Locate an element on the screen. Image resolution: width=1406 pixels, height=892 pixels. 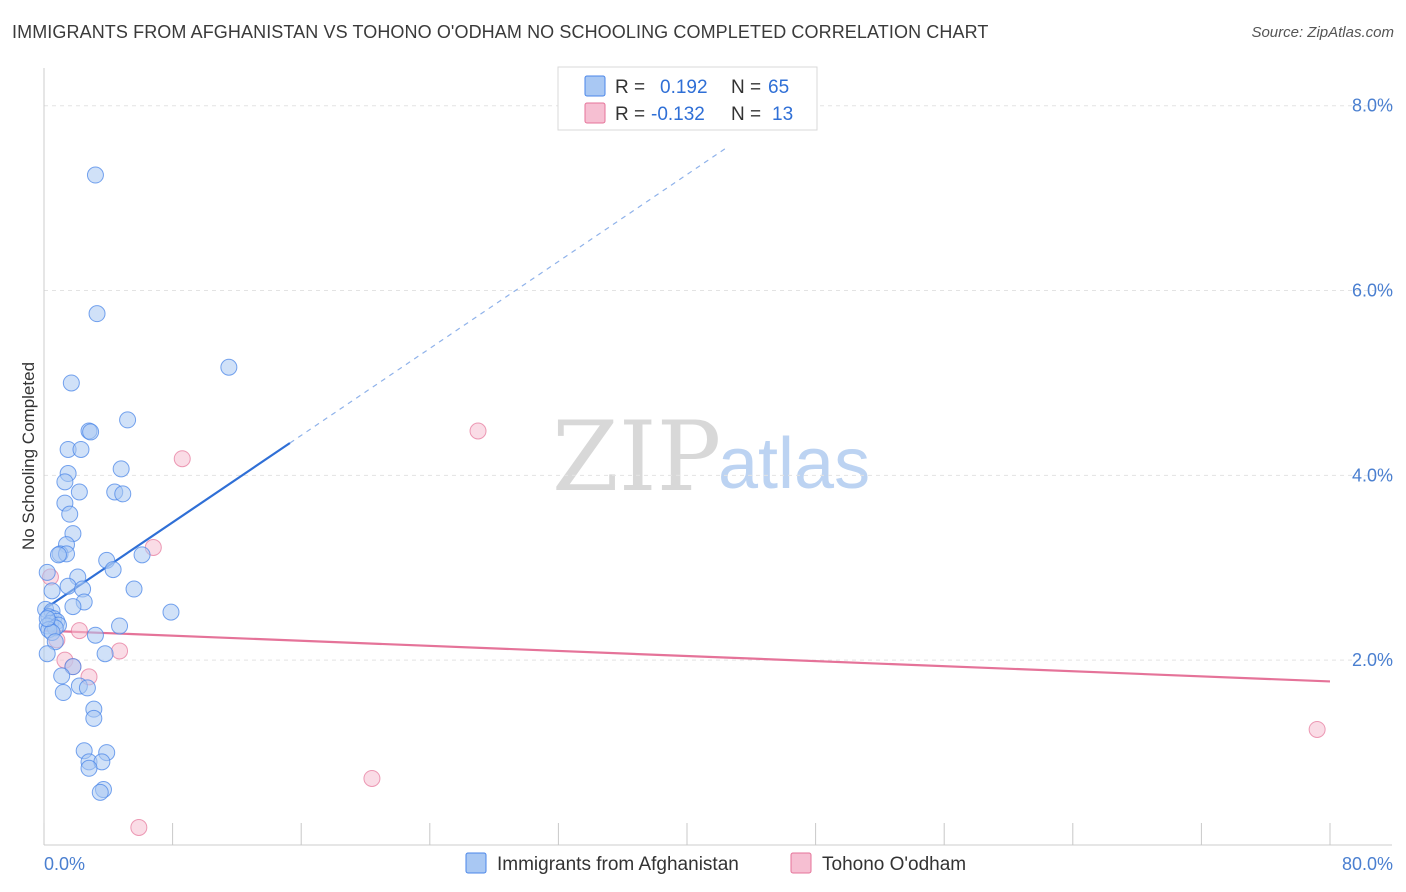
x-ticks is located at coordinates (687, 834).